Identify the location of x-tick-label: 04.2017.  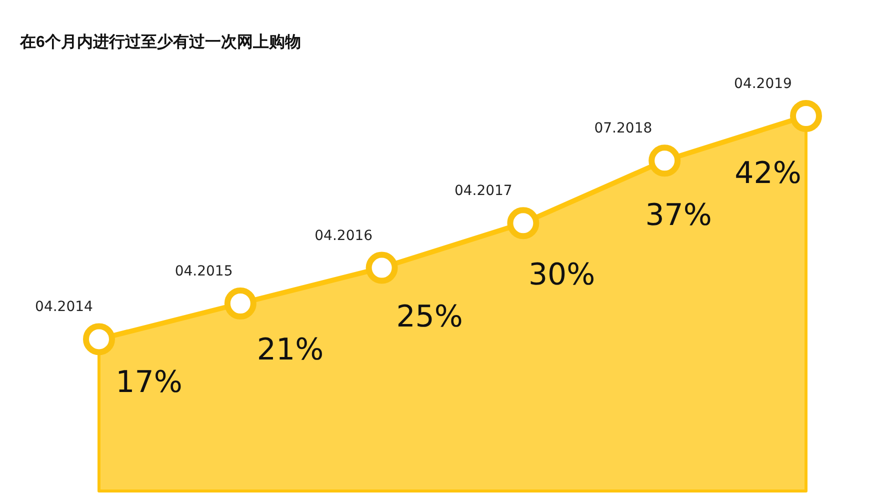
(483, 191).